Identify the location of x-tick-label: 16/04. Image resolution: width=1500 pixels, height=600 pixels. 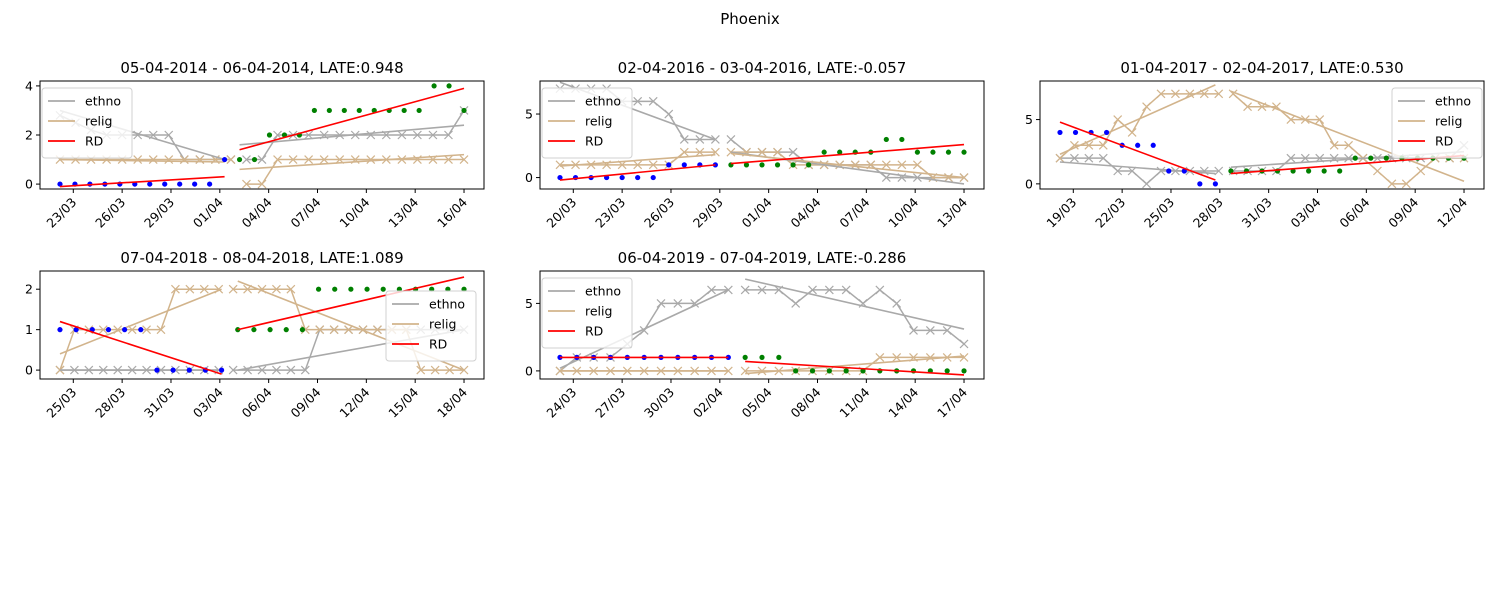
(452, 212).